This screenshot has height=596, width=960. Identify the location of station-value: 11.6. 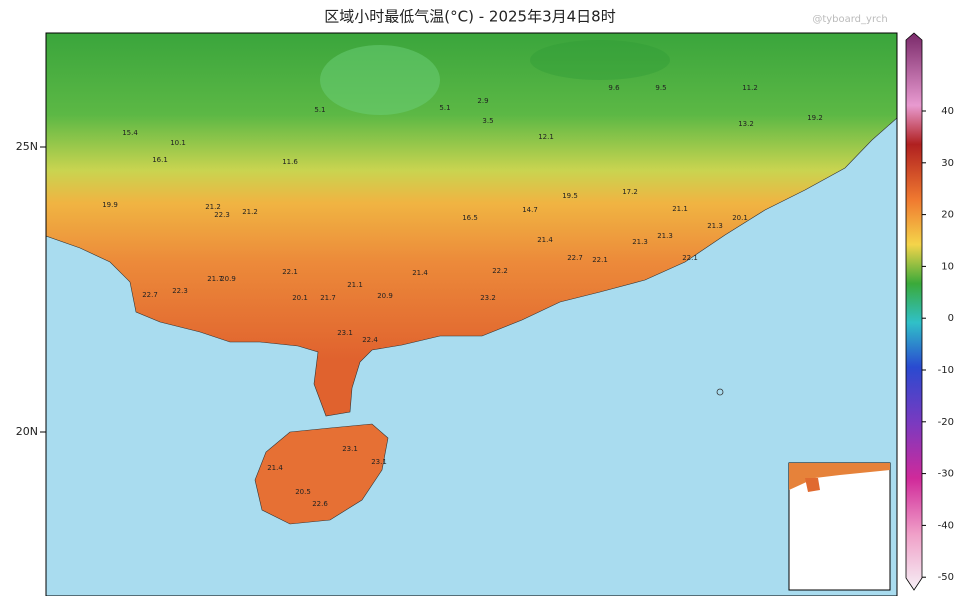
(290, 162).